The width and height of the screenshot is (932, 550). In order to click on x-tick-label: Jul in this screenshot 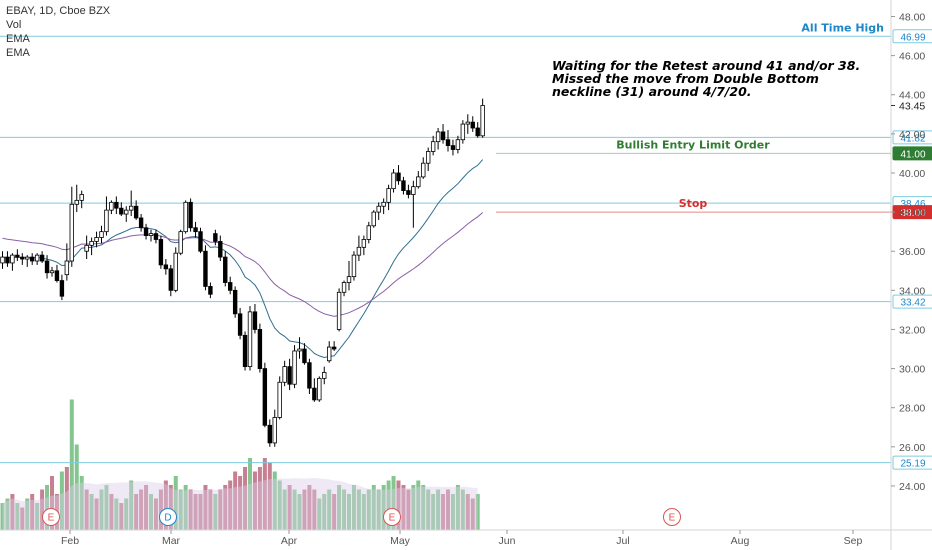, I will do `click(622, 541)`.